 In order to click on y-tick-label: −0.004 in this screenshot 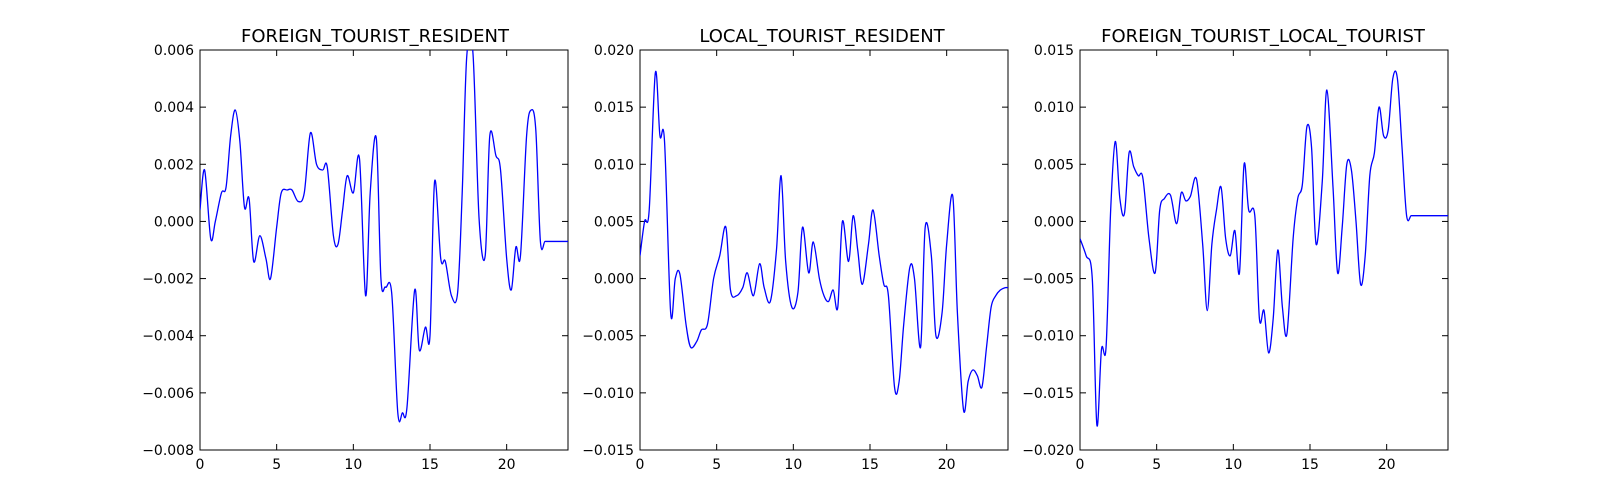, I will do `click(168, 337)`.